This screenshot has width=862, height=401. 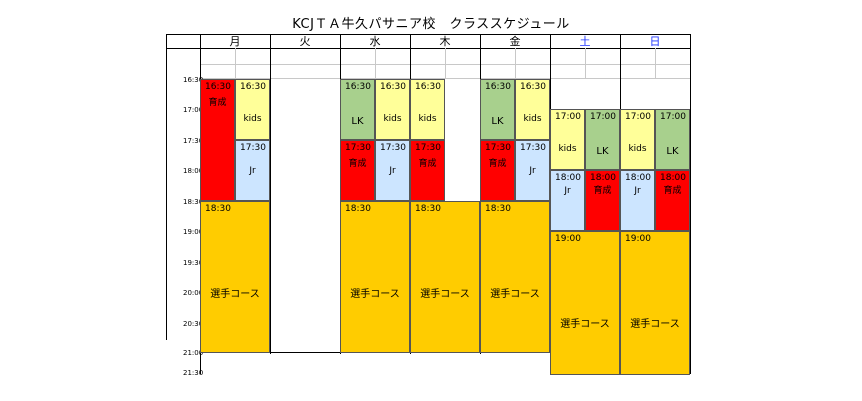 I want to click on time-tick: 17:30, so click(x=193, y=141).